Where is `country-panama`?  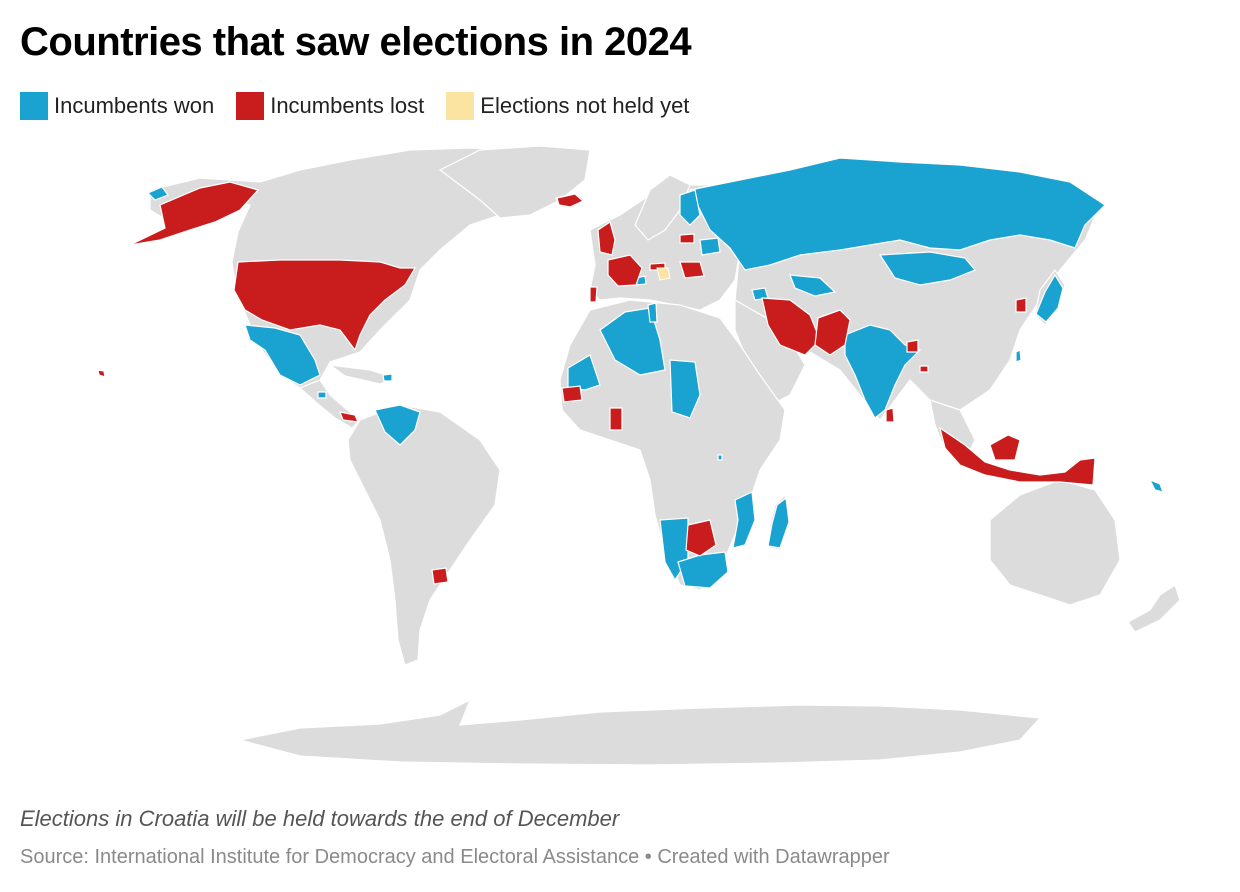
country-panama is located at coordinates (349, 417).